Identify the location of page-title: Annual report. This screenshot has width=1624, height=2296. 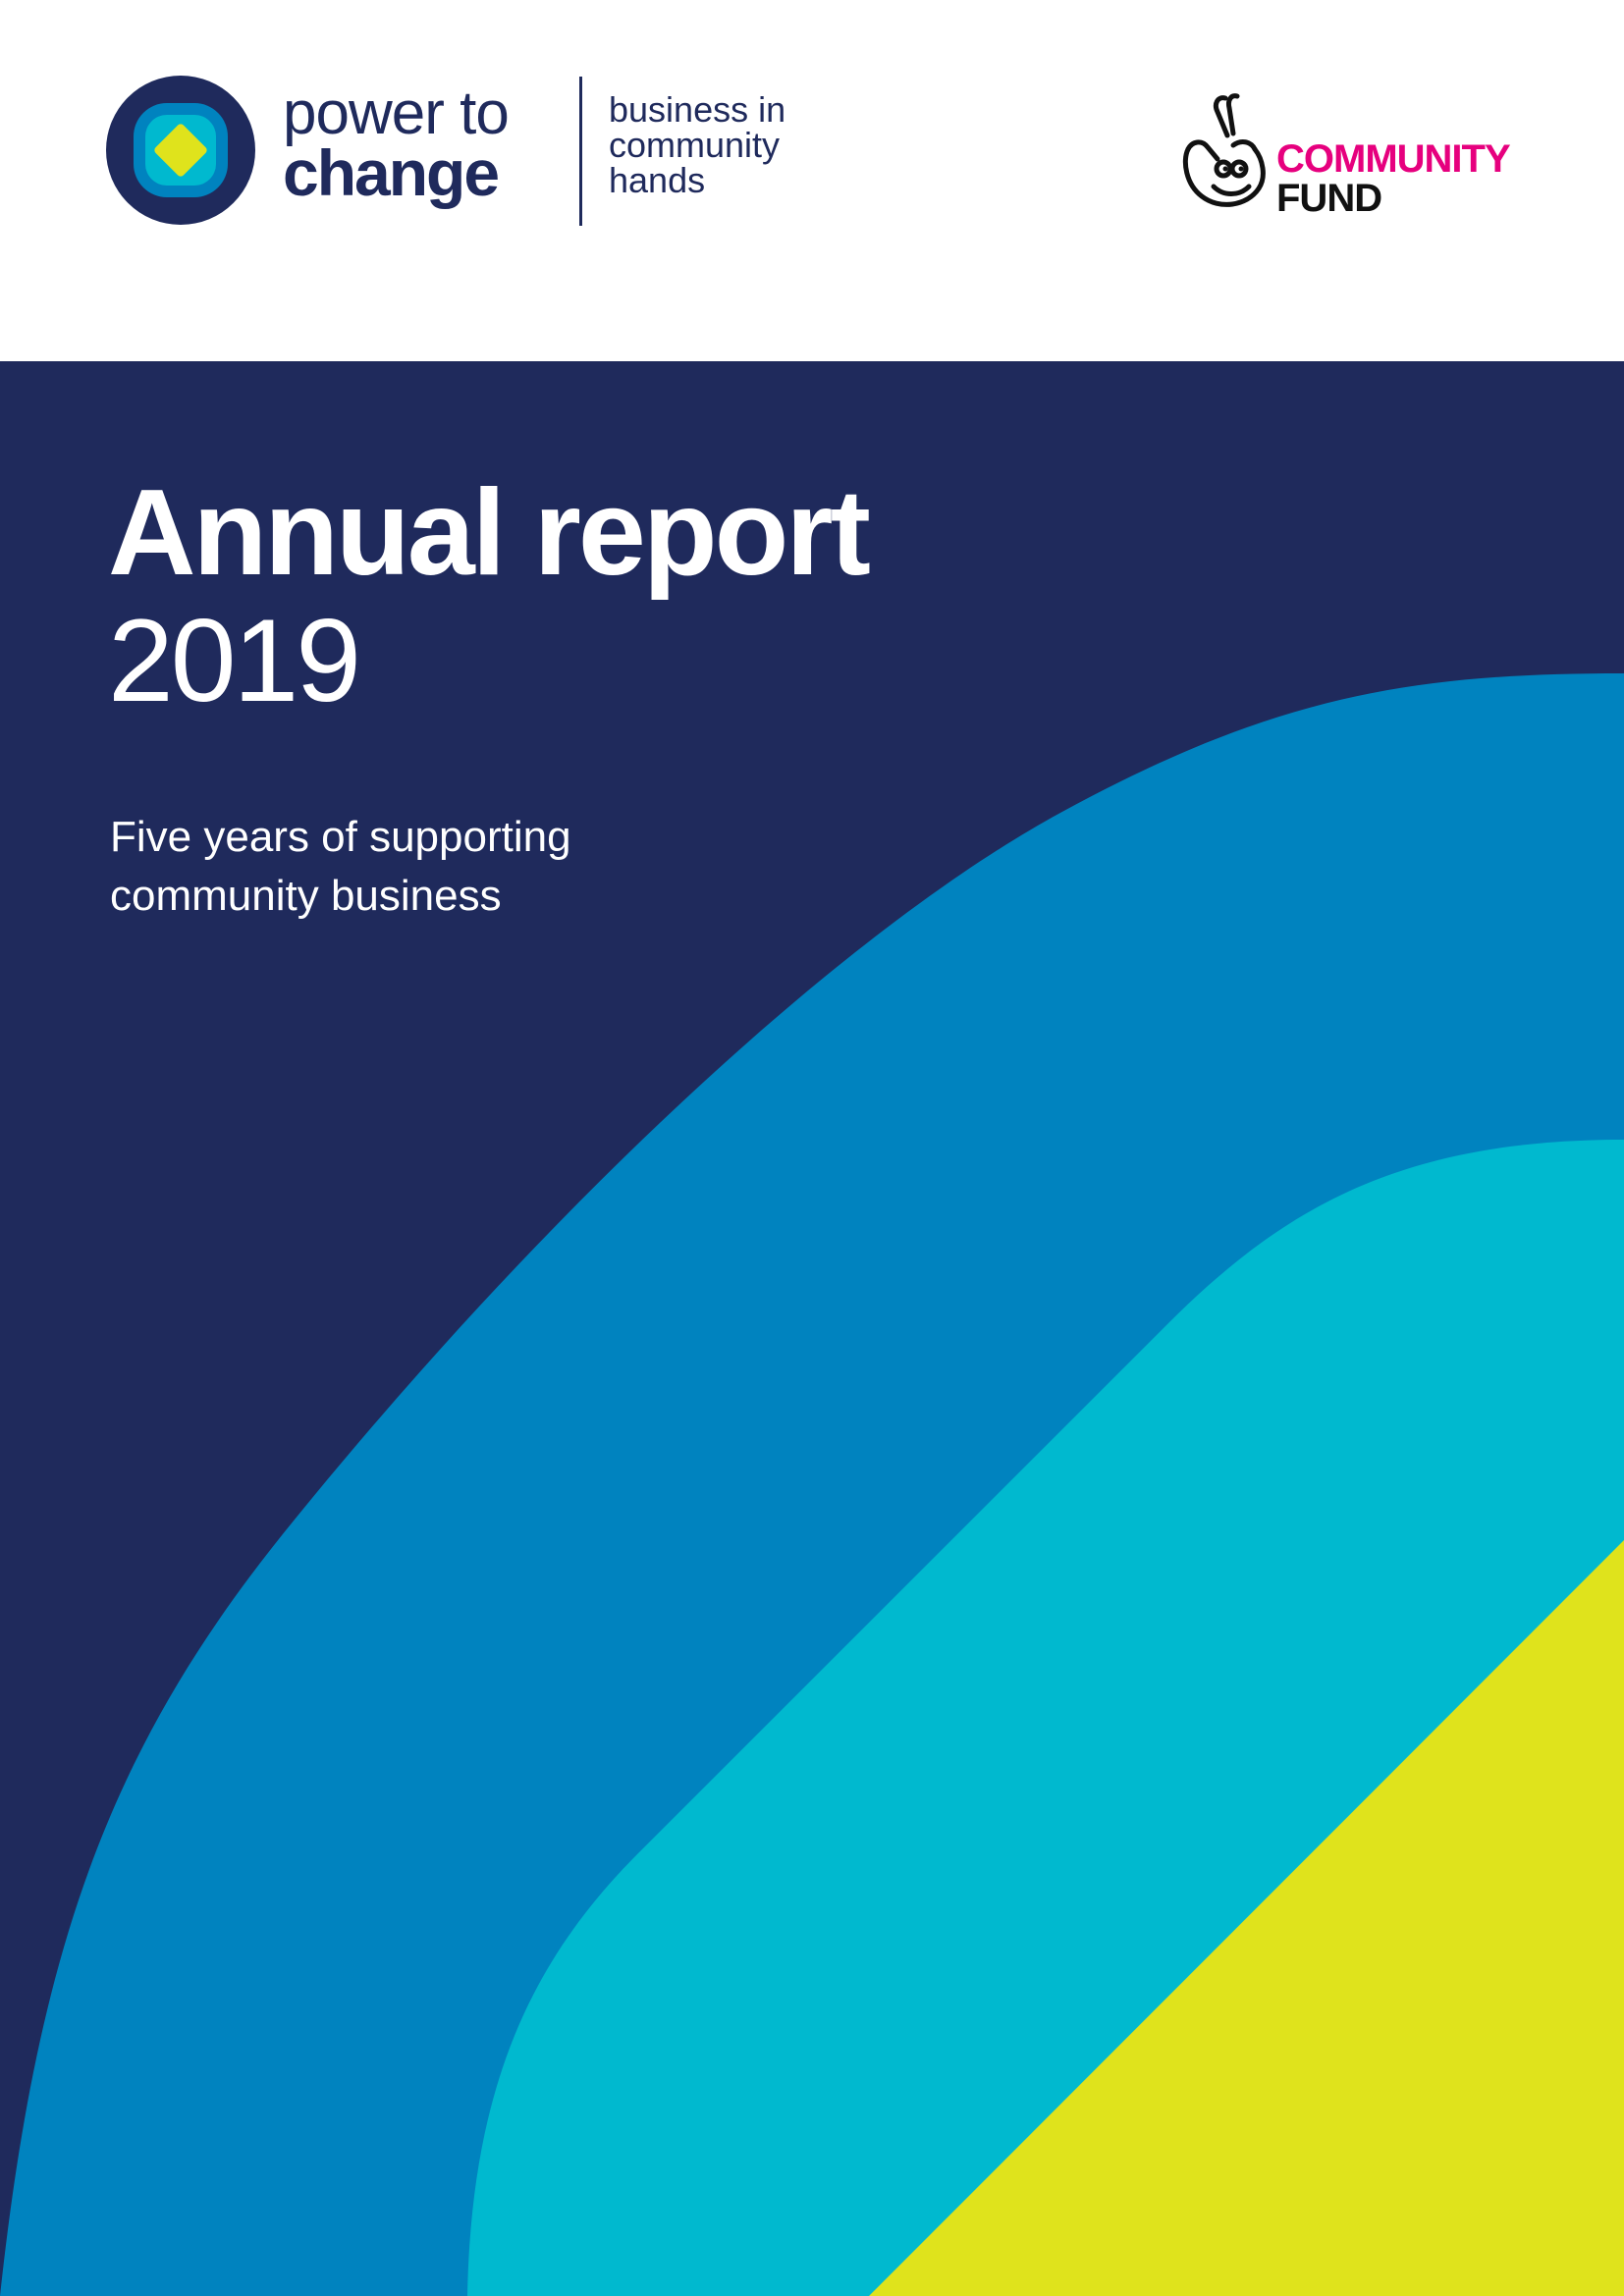
(489, 533).